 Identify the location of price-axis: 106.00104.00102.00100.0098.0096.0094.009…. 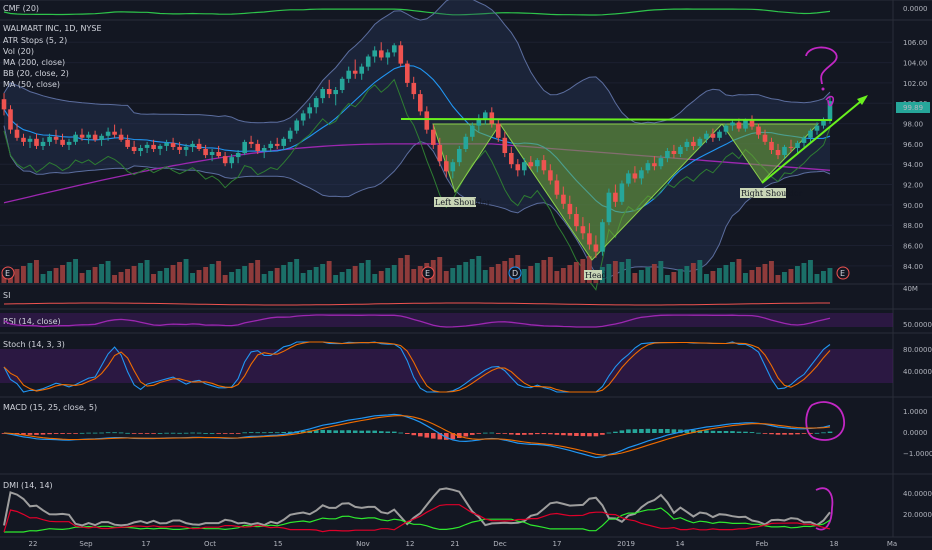
(915, 155).